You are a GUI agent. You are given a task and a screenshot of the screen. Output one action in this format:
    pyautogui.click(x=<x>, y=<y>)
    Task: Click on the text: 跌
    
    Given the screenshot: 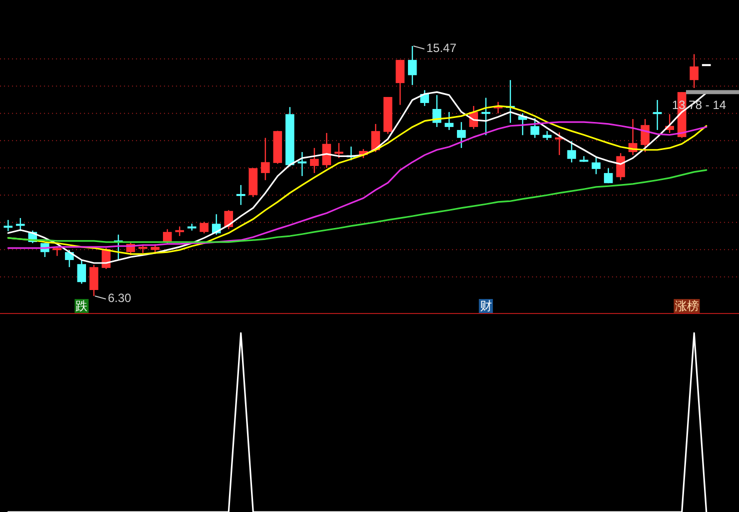 What is the action you would take?
    pyautogui.click(x=82, y=306)
    